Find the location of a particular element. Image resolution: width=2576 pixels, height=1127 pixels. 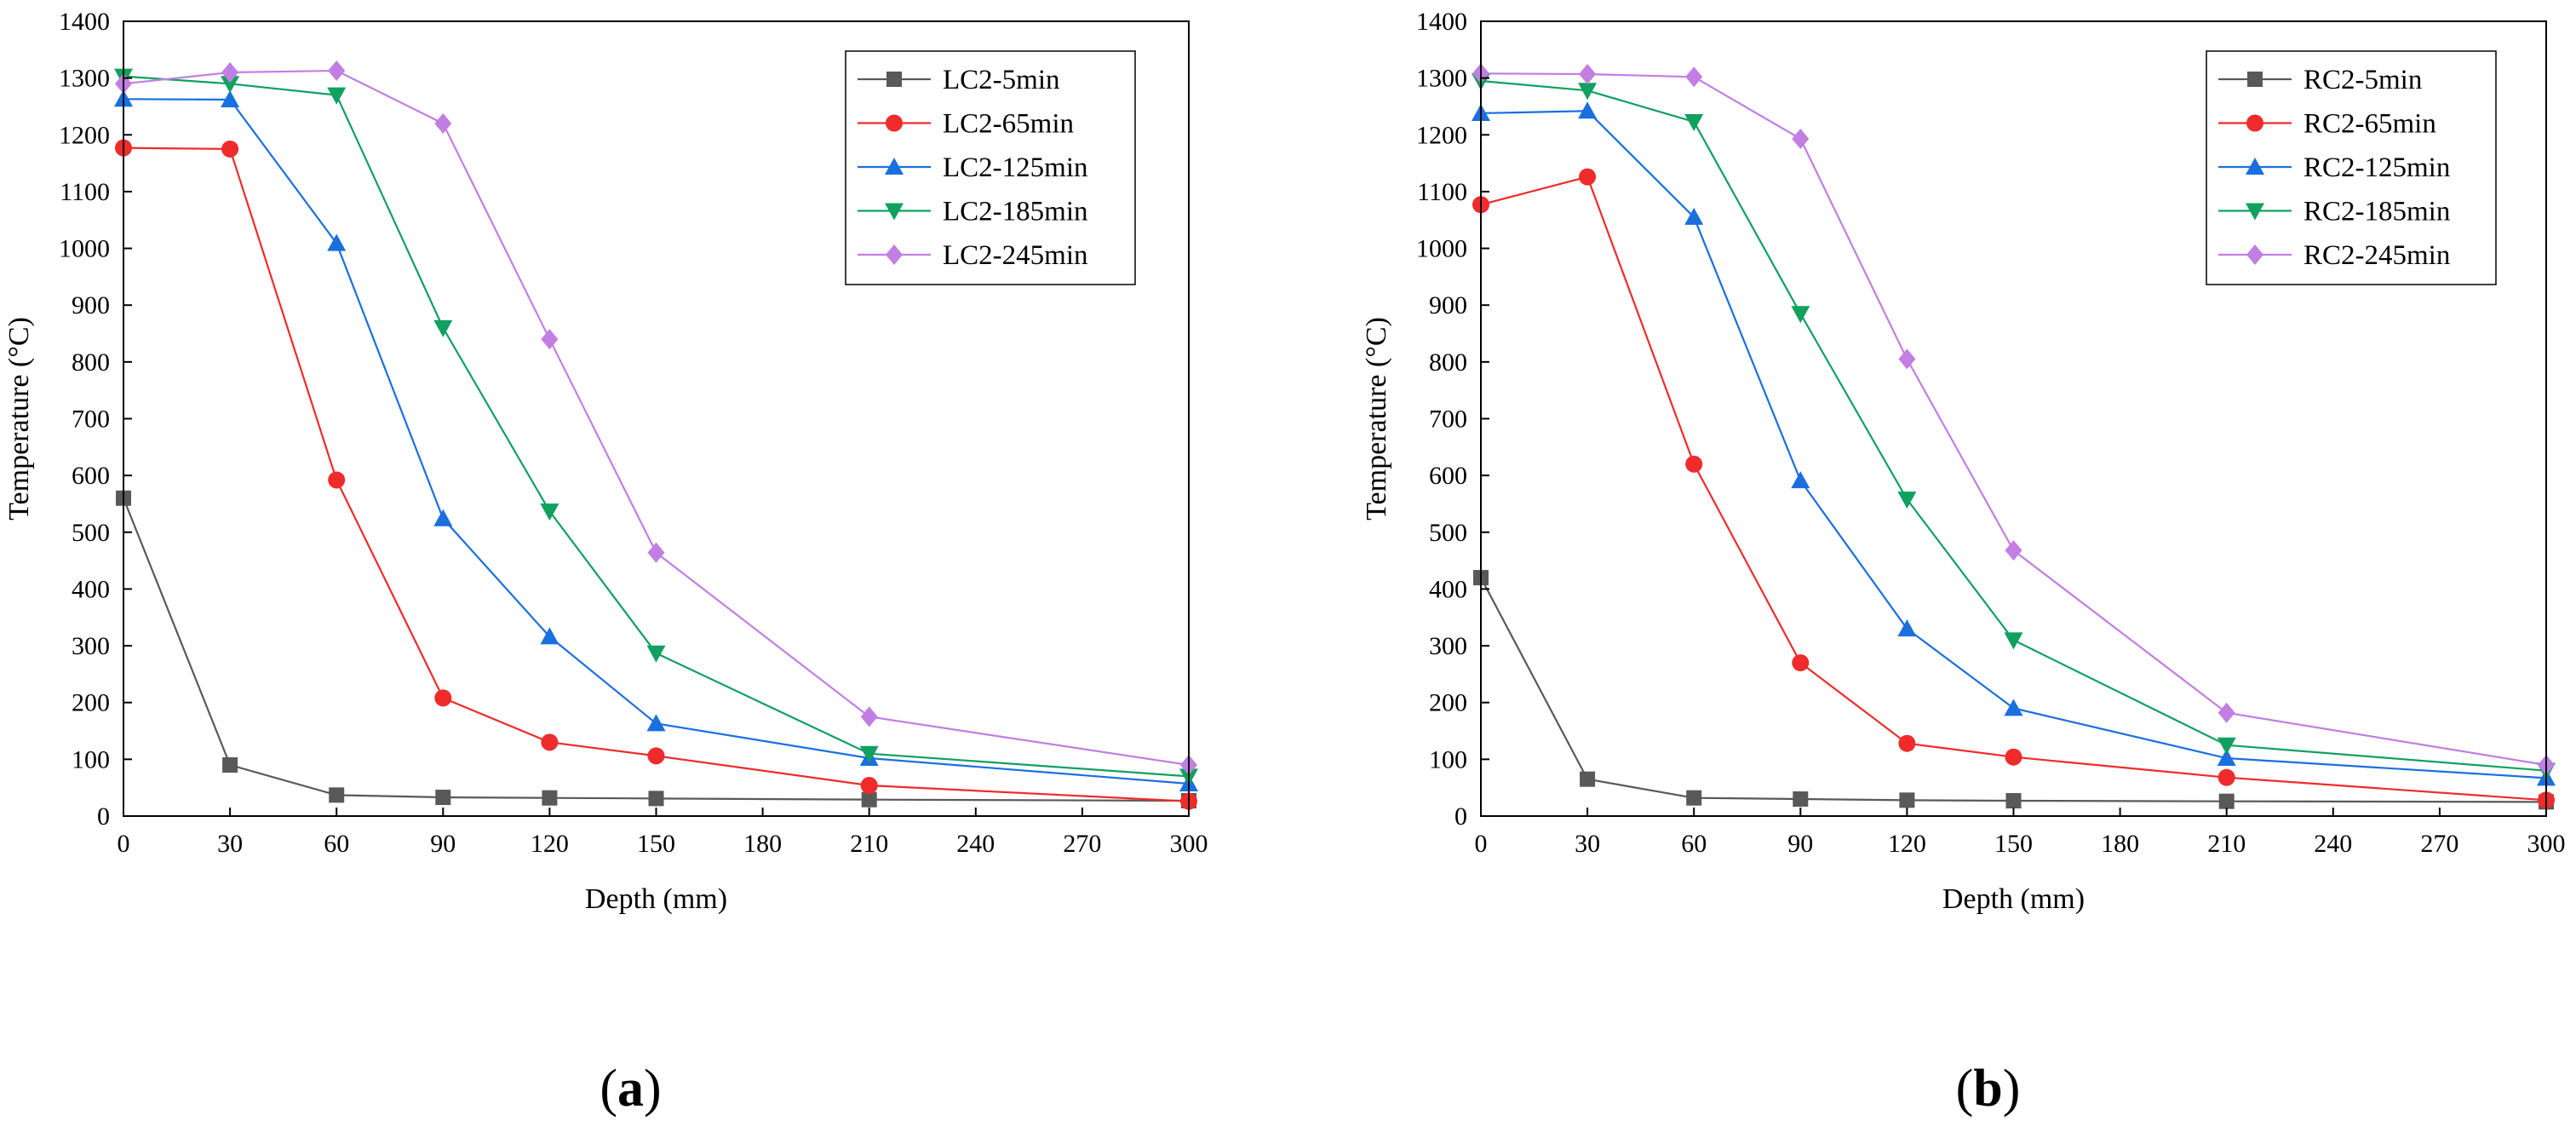

y-axis-title: Temperature (°C) is located at coordinates (1376, 419).